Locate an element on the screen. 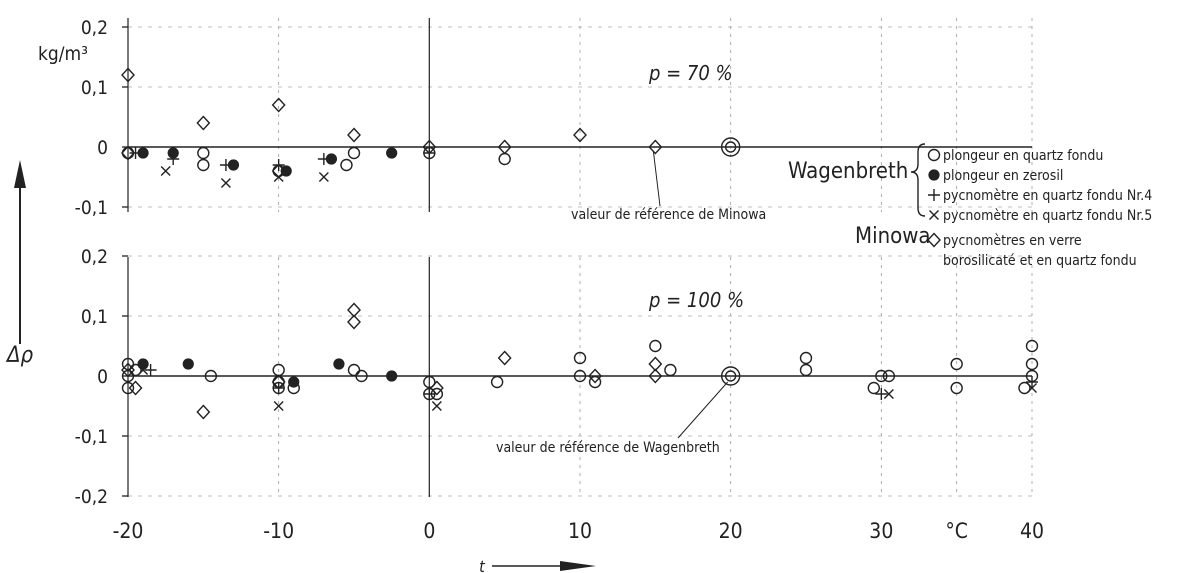 The width and height of the screenshot is (1202, 573). legend-label-diamond-line2: borosilicaté et en quartz fondu is located at coordinates (1040, 261).